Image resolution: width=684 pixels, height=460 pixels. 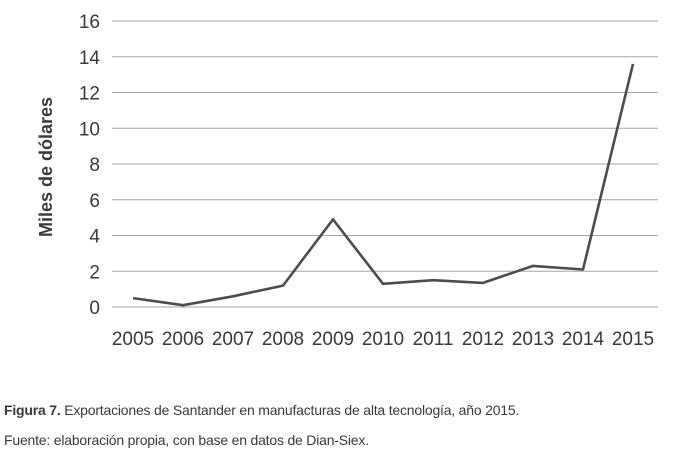 What do you see at coordinates (94, 201) in the screenshot?
I see `y-tick-label: 6` at bounding box center [94, 201].